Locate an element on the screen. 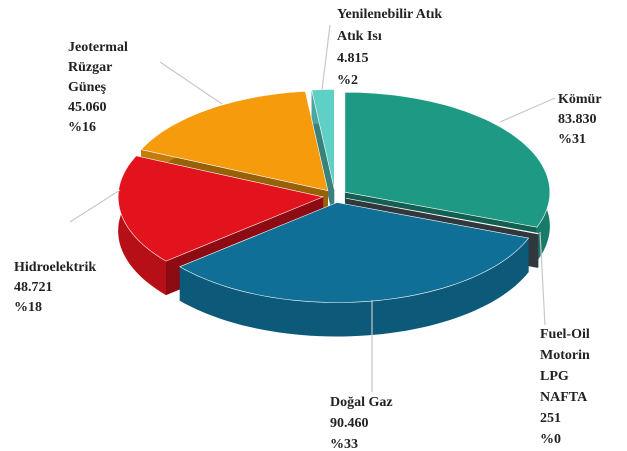 This screenshot has height=451, width=627. category-label: Fuel-Oil is located at coordinates (565, 334).